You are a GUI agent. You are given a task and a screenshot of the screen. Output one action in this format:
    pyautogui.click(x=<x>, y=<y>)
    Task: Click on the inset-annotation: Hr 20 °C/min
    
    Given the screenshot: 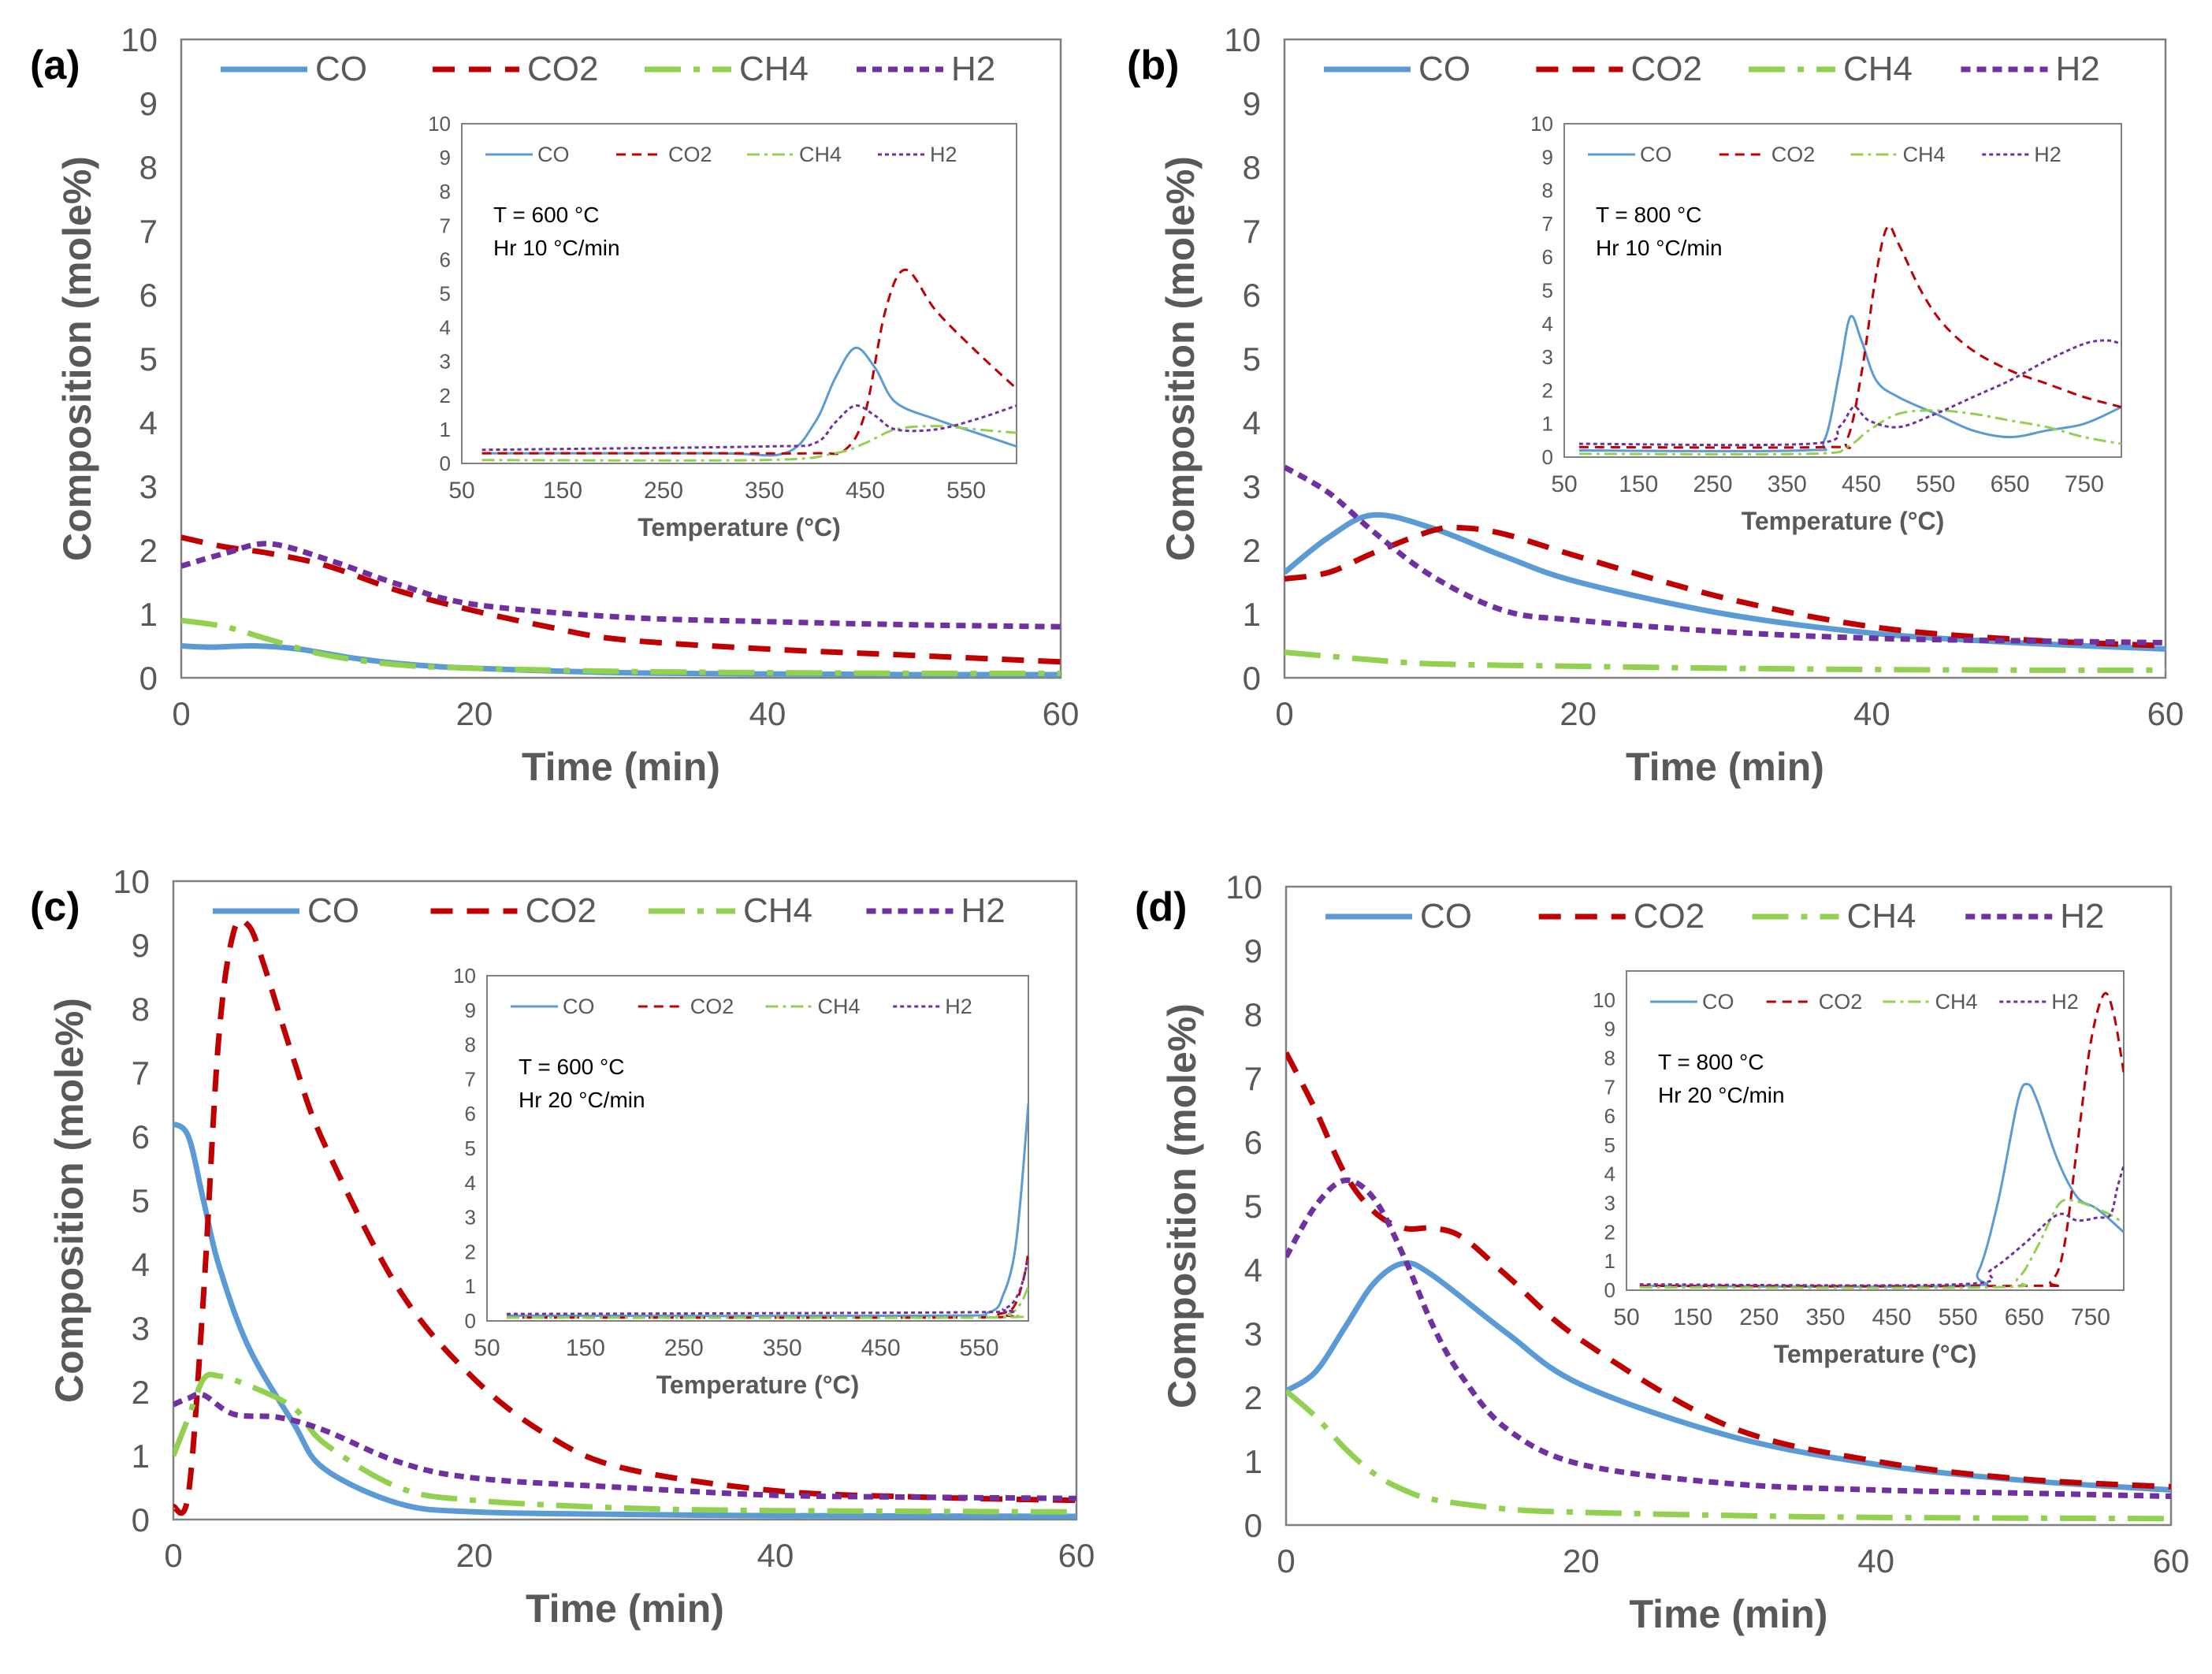 What is the action you would take?
    pyautogui.click(x=582, y=1100)
    